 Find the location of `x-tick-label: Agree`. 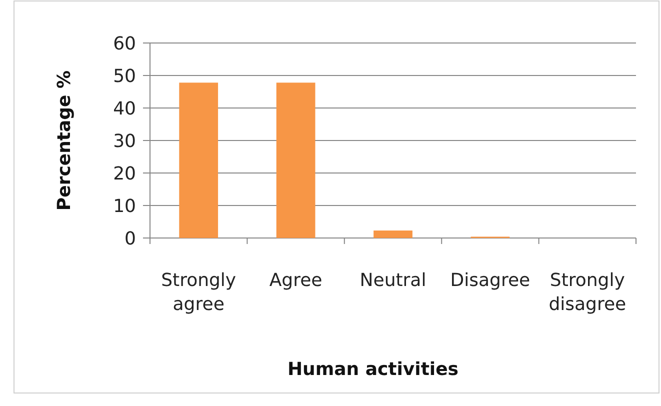

x-tick-label: Agree is located at coordinates (295, 280).